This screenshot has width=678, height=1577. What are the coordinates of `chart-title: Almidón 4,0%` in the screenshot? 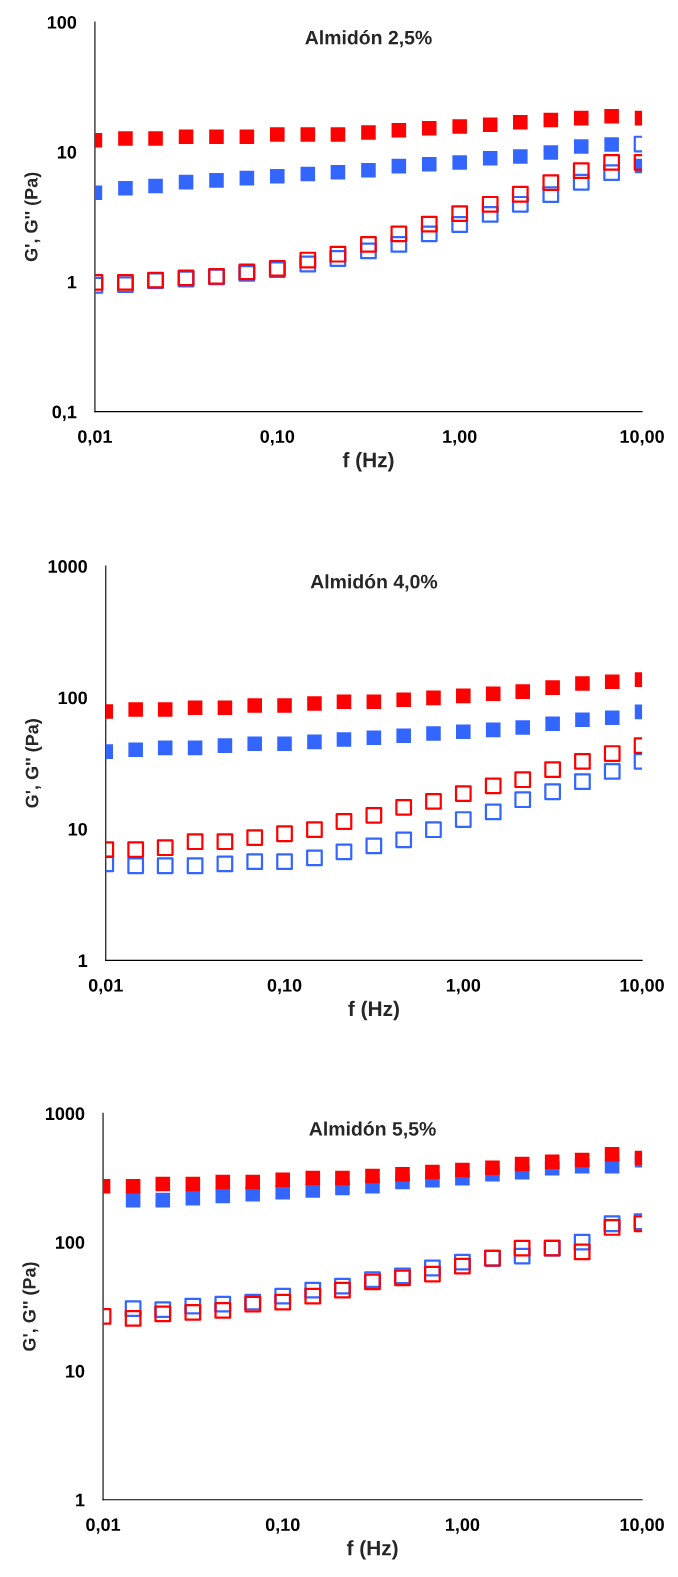 It's located at (374, 583).